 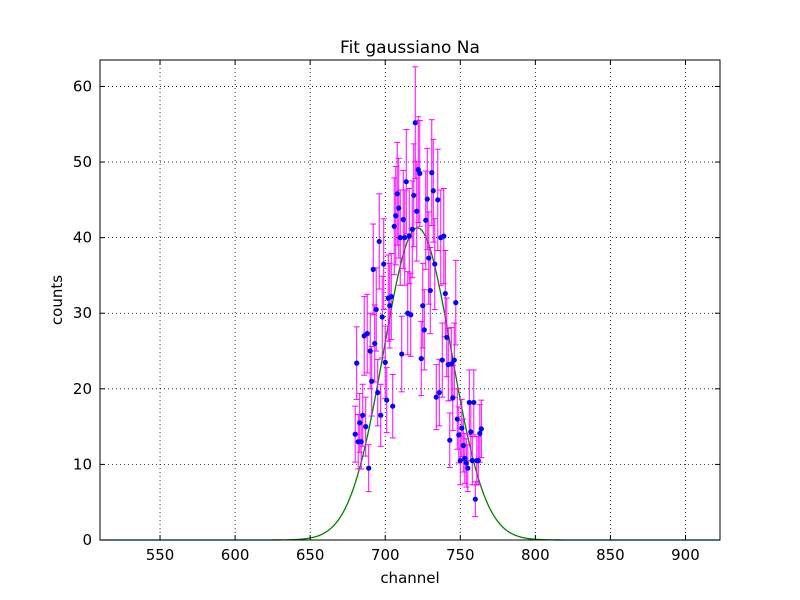 What do you see at coordinates (610, 555) in the screenshot?
I see `x-tick-label: 850` at bounding box center [610, 555].